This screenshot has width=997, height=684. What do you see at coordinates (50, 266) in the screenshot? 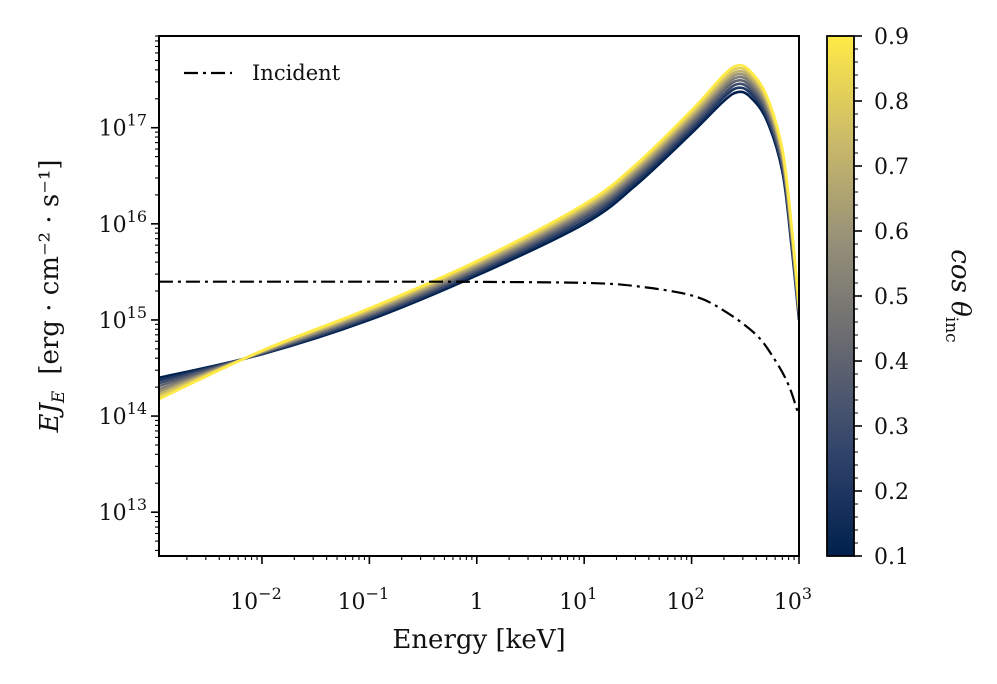
I see `y-axis-label-units: [erg · cm⁻² · s⁻¹]` at bounding box center [50, 266].